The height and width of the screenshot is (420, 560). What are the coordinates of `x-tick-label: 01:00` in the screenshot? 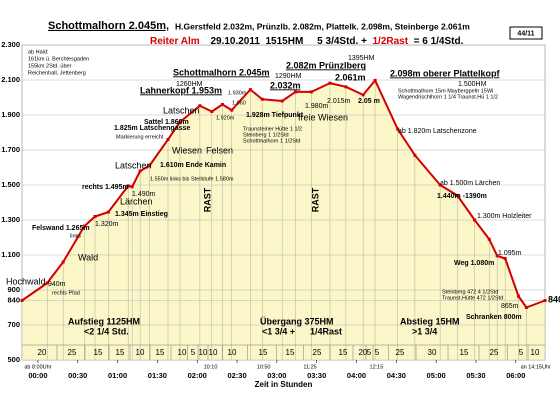 It's located at (117, 375).